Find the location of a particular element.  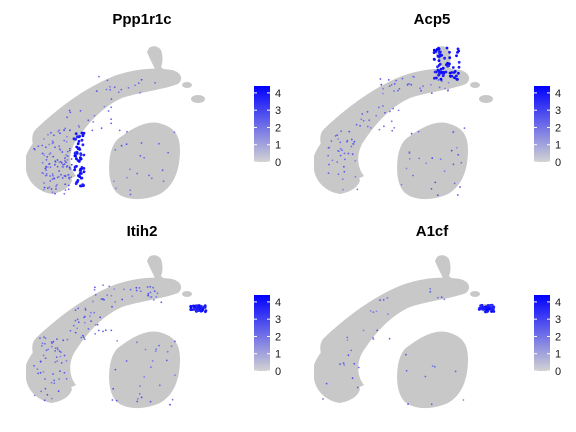

legend-tick-label: 1 is located at coordinates (278, 146).